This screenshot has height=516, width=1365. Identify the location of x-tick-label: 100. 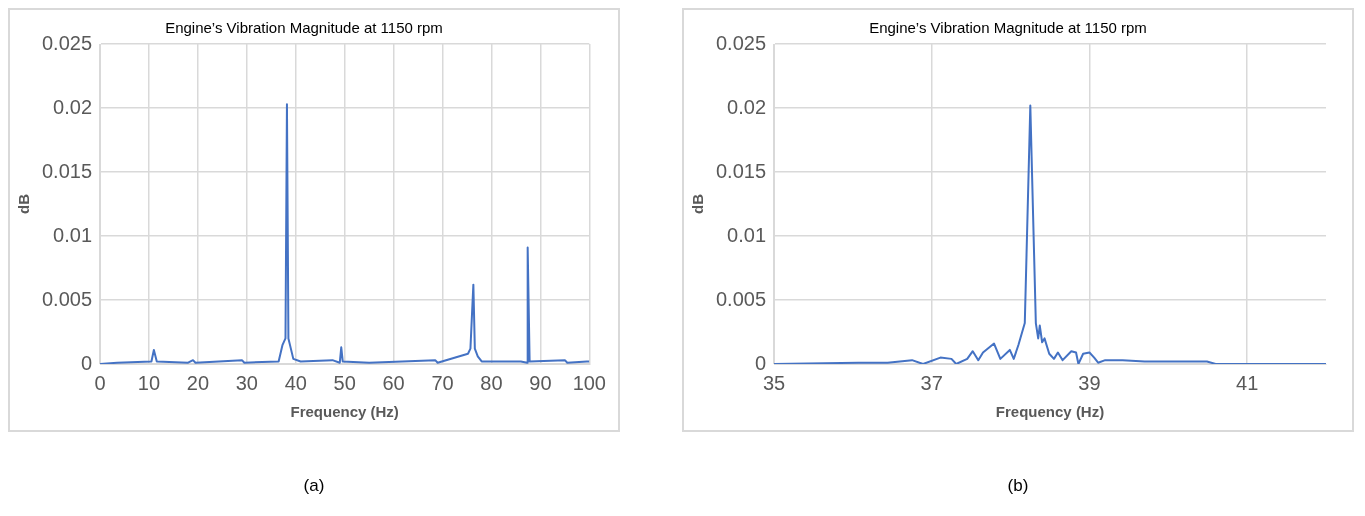
(589, 382).